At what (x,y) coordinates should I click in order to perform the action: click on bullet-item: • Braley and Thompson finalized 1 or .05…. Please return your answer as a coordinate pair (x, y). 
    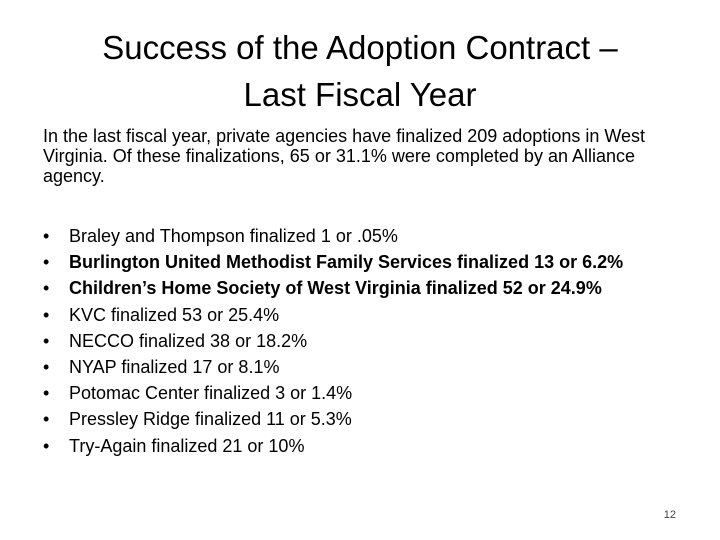
    Looking at the image, I should click on (373, 236).